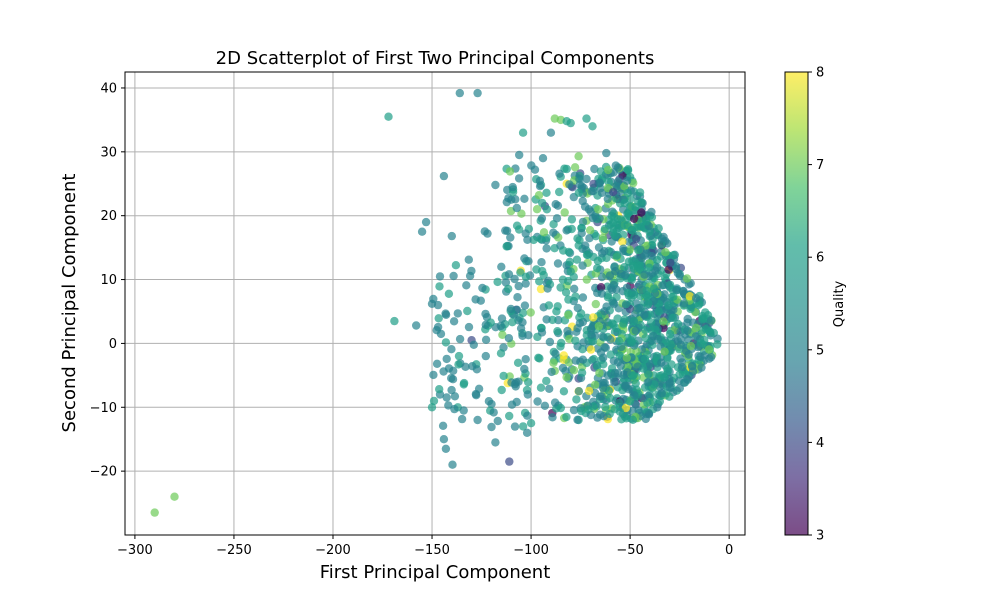  What do you see at coordinates (820, 350) in the screenshot?
I see `colorbar-tick-label: 5` at bounding box center [820, 350].